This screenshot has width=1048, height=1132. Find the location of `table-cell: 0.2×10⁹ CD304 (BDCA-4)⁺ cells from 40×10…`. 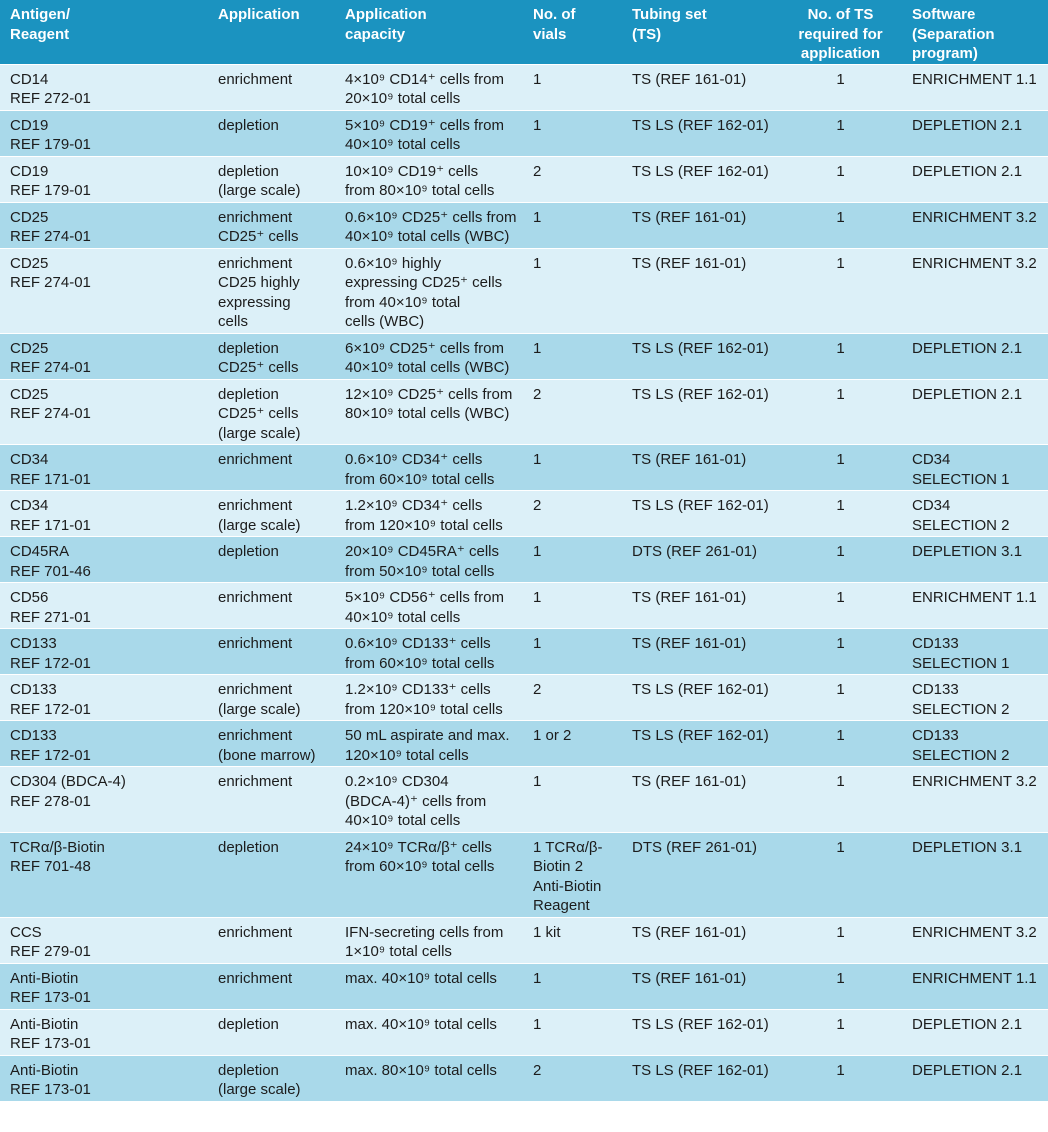

table-cell: 0.2×10⁹ CD304 (BDCA-4)⁺ cells from 40×10… is located at coordinates (429, 799).